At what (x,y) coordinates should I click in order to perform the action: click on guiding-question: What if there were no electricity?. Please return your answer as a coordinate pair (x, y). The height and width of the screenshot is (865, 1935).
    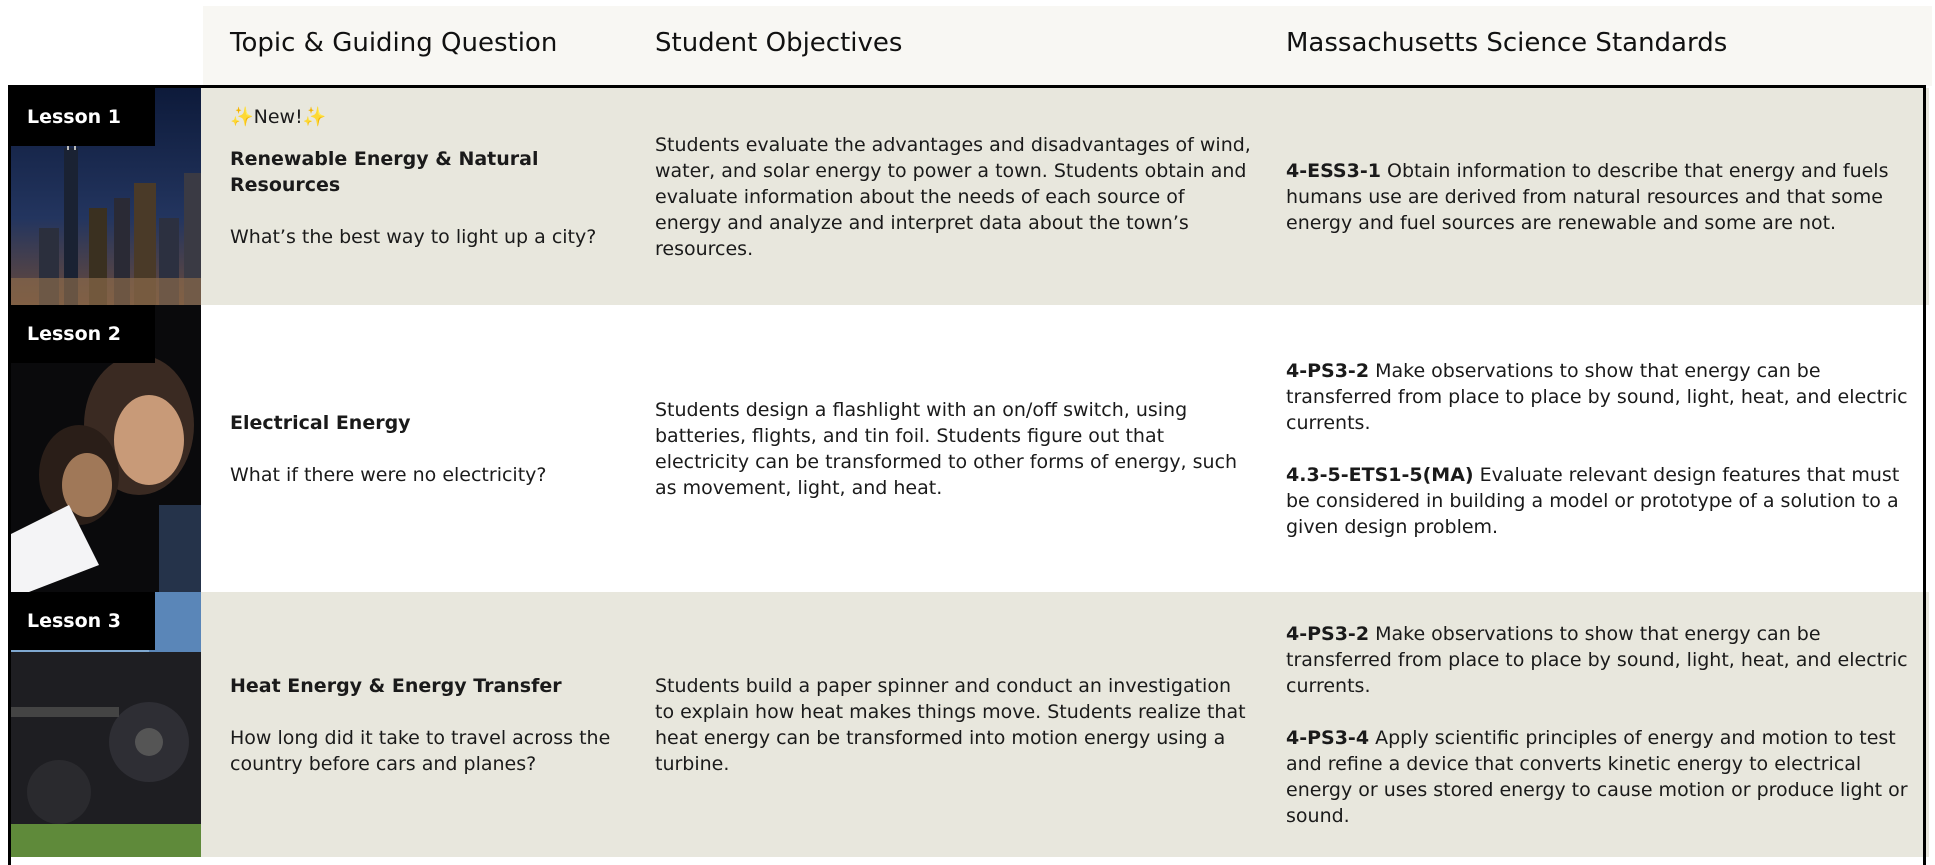
    Looking at the image, I should click on (388, 474).